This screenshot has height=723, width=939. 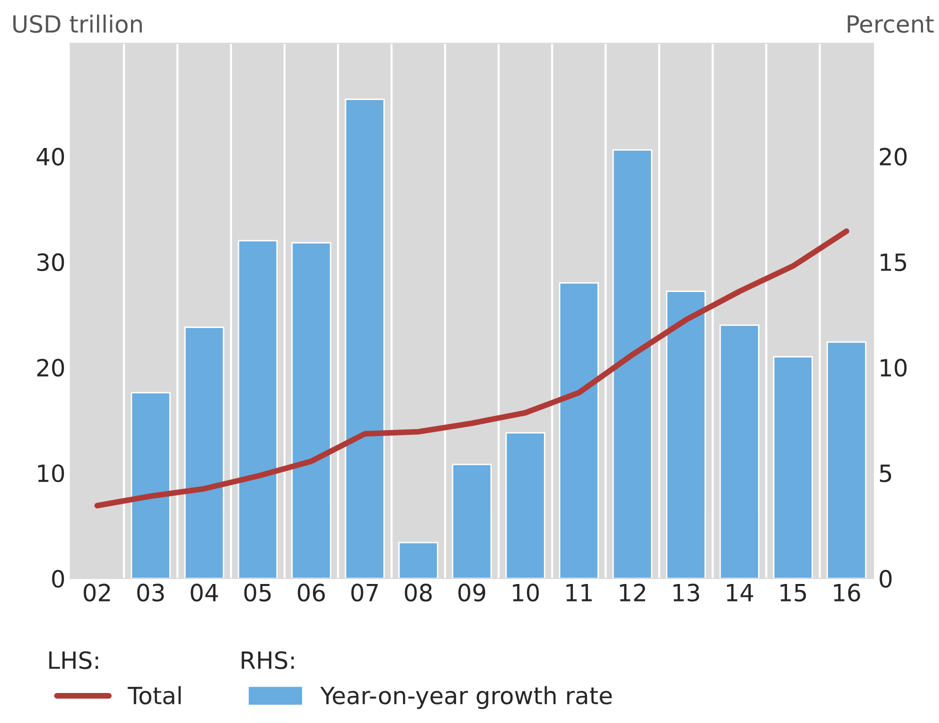 I want to click on y-tick-label: 0, so click(x=58, y=579).